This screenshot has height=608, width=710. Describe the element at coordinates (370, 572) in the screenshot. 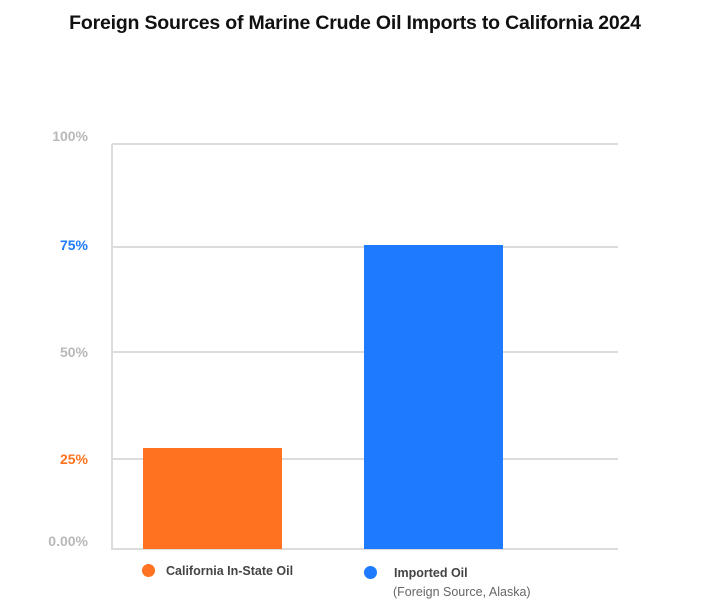

I see `legend-dot-blue-icon` at that location.